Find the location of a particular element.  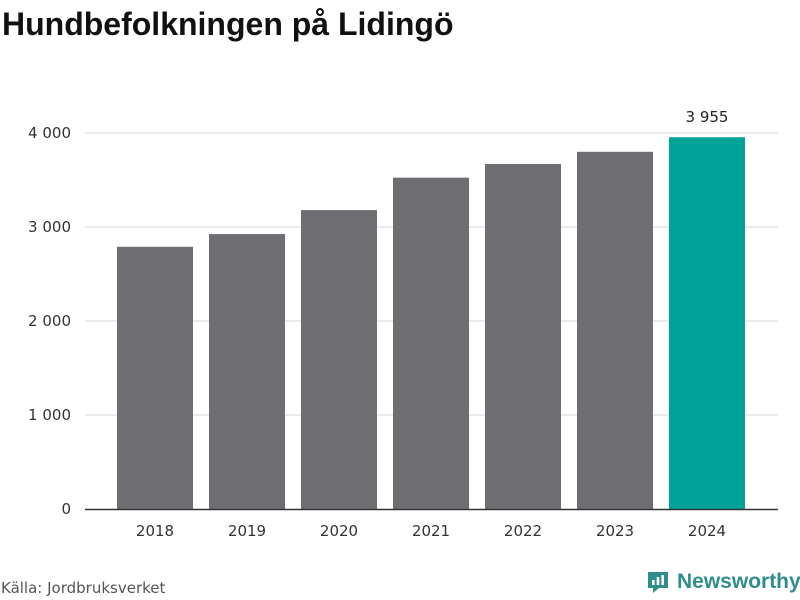

brand: Newsworthy is located at coordinates (722, 582).